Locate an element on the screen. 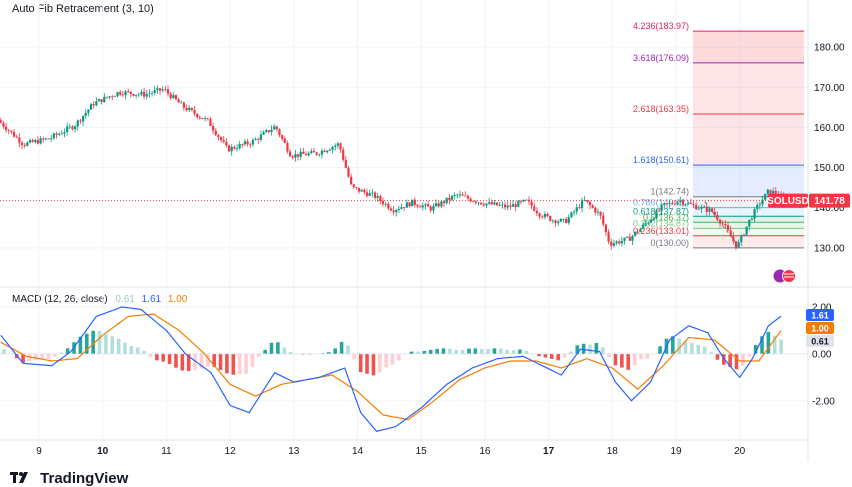 The width and height of the screenshot is (852, 487). fib-level-label: 1.618(150.61) is located at coordinates (661, 160).